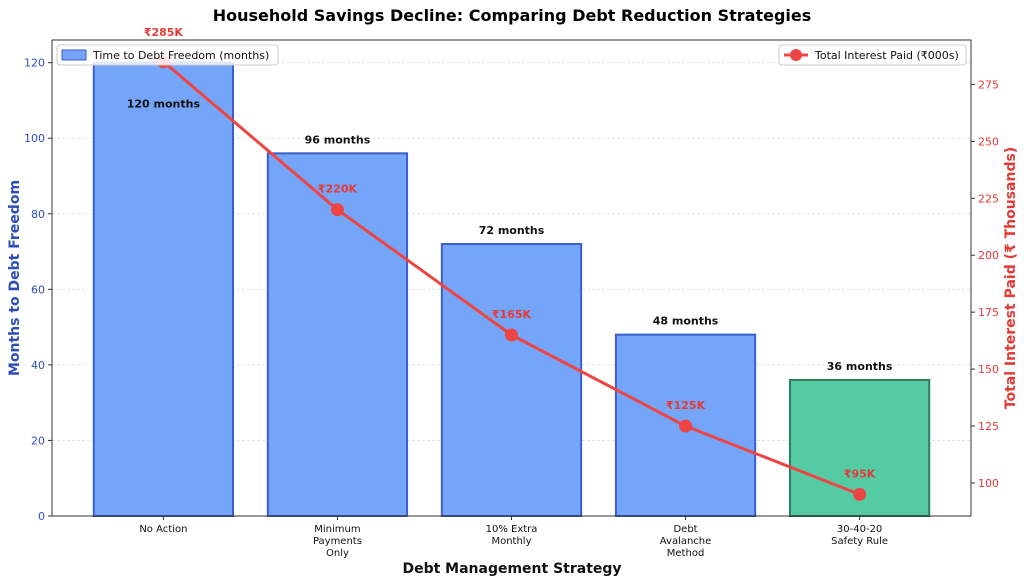  I want to click on line-value-label: ₹285K, so click(164, 32).